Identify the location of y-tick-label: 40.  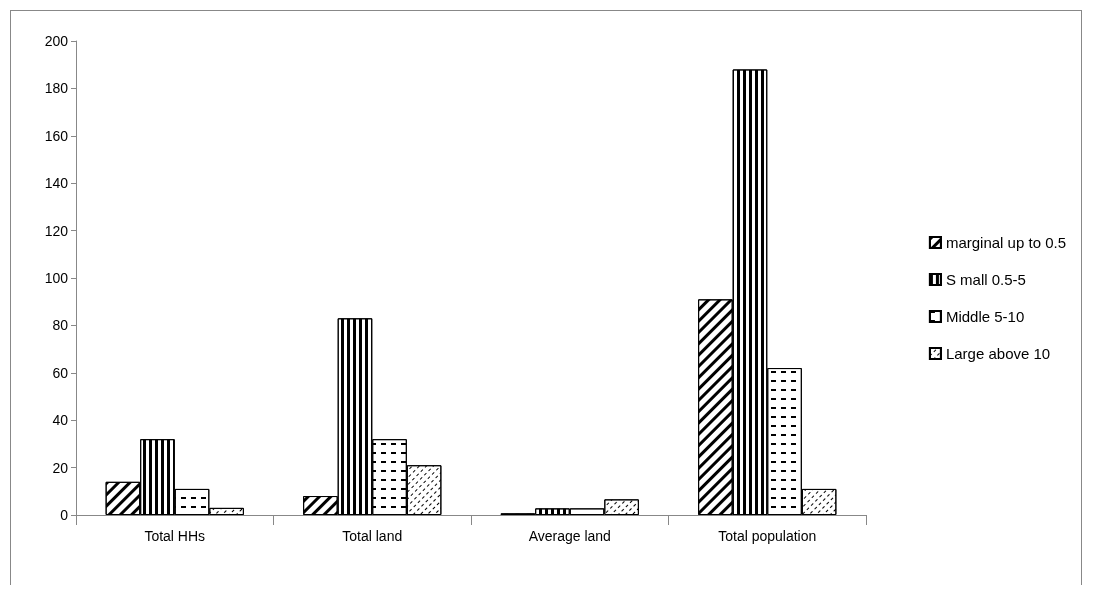
(60, 420).